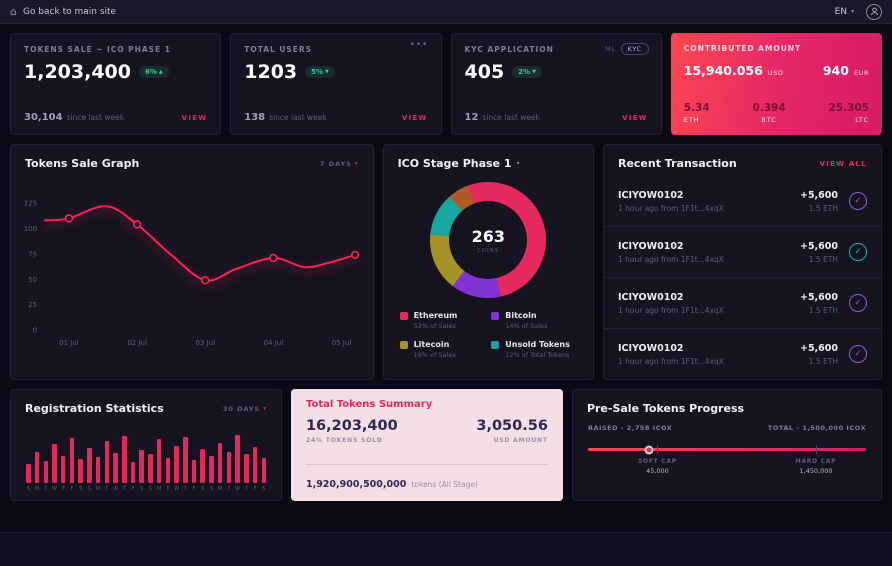 Image resolution: width=892 pixels, height=566 pixels. I want to click on usd-unit: USD, so click(775, 73).